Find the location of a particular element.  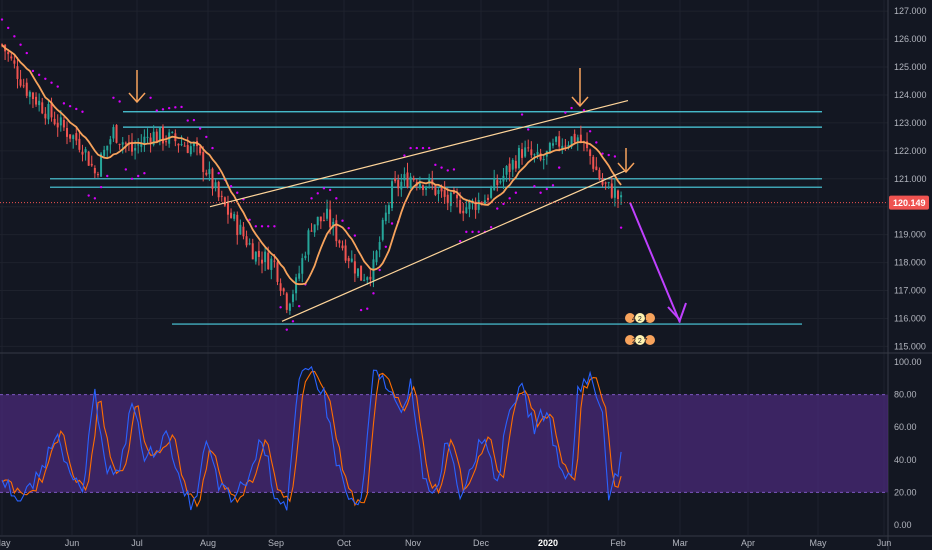

price-tick-label: 124.000 is located at coordinates (910, 95).